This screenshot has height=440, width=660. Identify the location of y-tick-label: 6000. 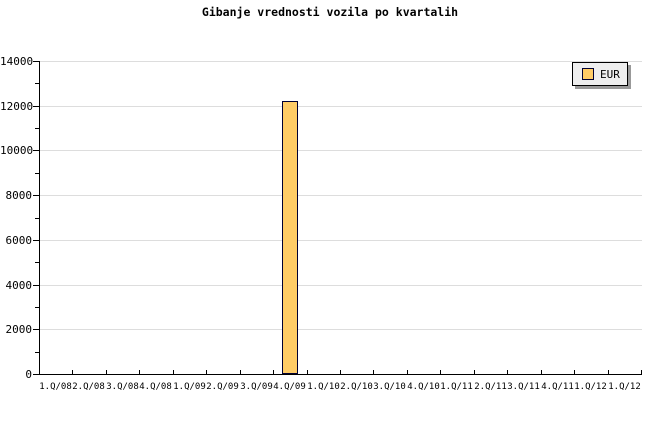
(19, 240).